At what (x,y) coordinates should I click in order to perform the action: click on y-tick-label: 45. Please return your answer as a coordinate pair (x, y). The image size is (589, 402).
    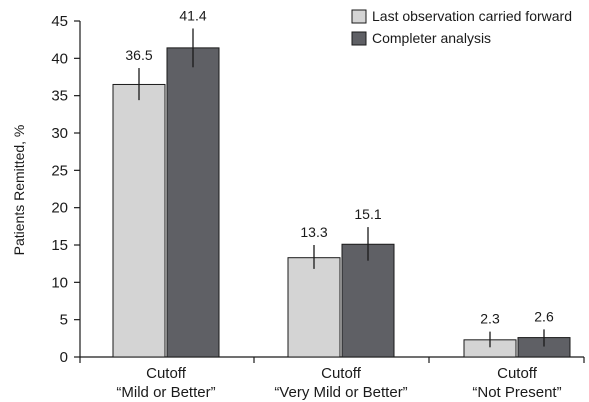
    Looking at the image, I should click on (59, 21).